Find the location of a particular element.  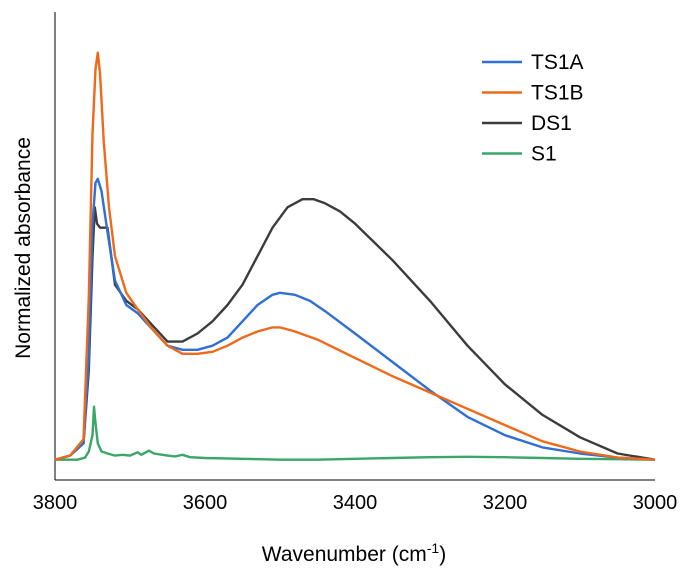

legend-label-ts1a: TS1A is located at coordinates (557, 62).